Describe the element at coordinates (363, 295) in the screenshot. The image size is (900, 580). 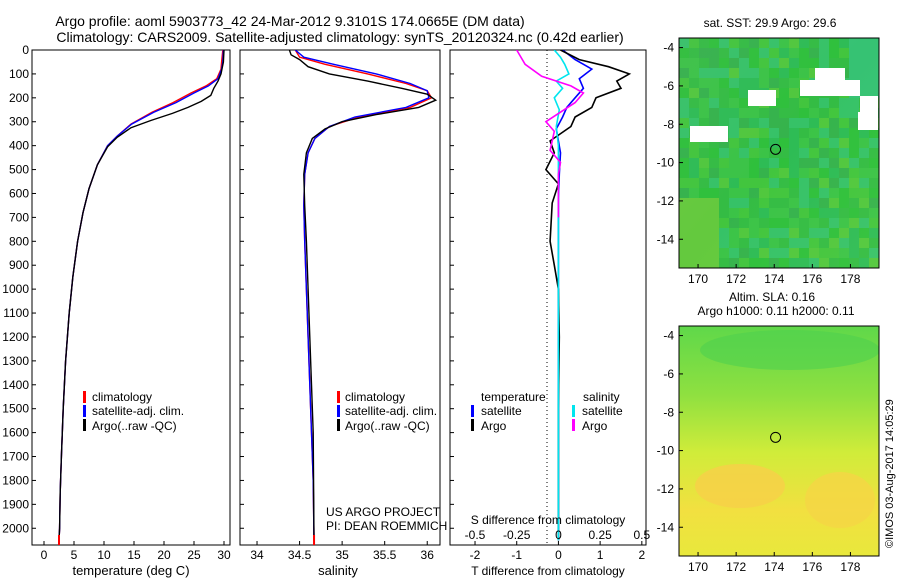
I see `series-line-argo-raw-qc-` at that location.